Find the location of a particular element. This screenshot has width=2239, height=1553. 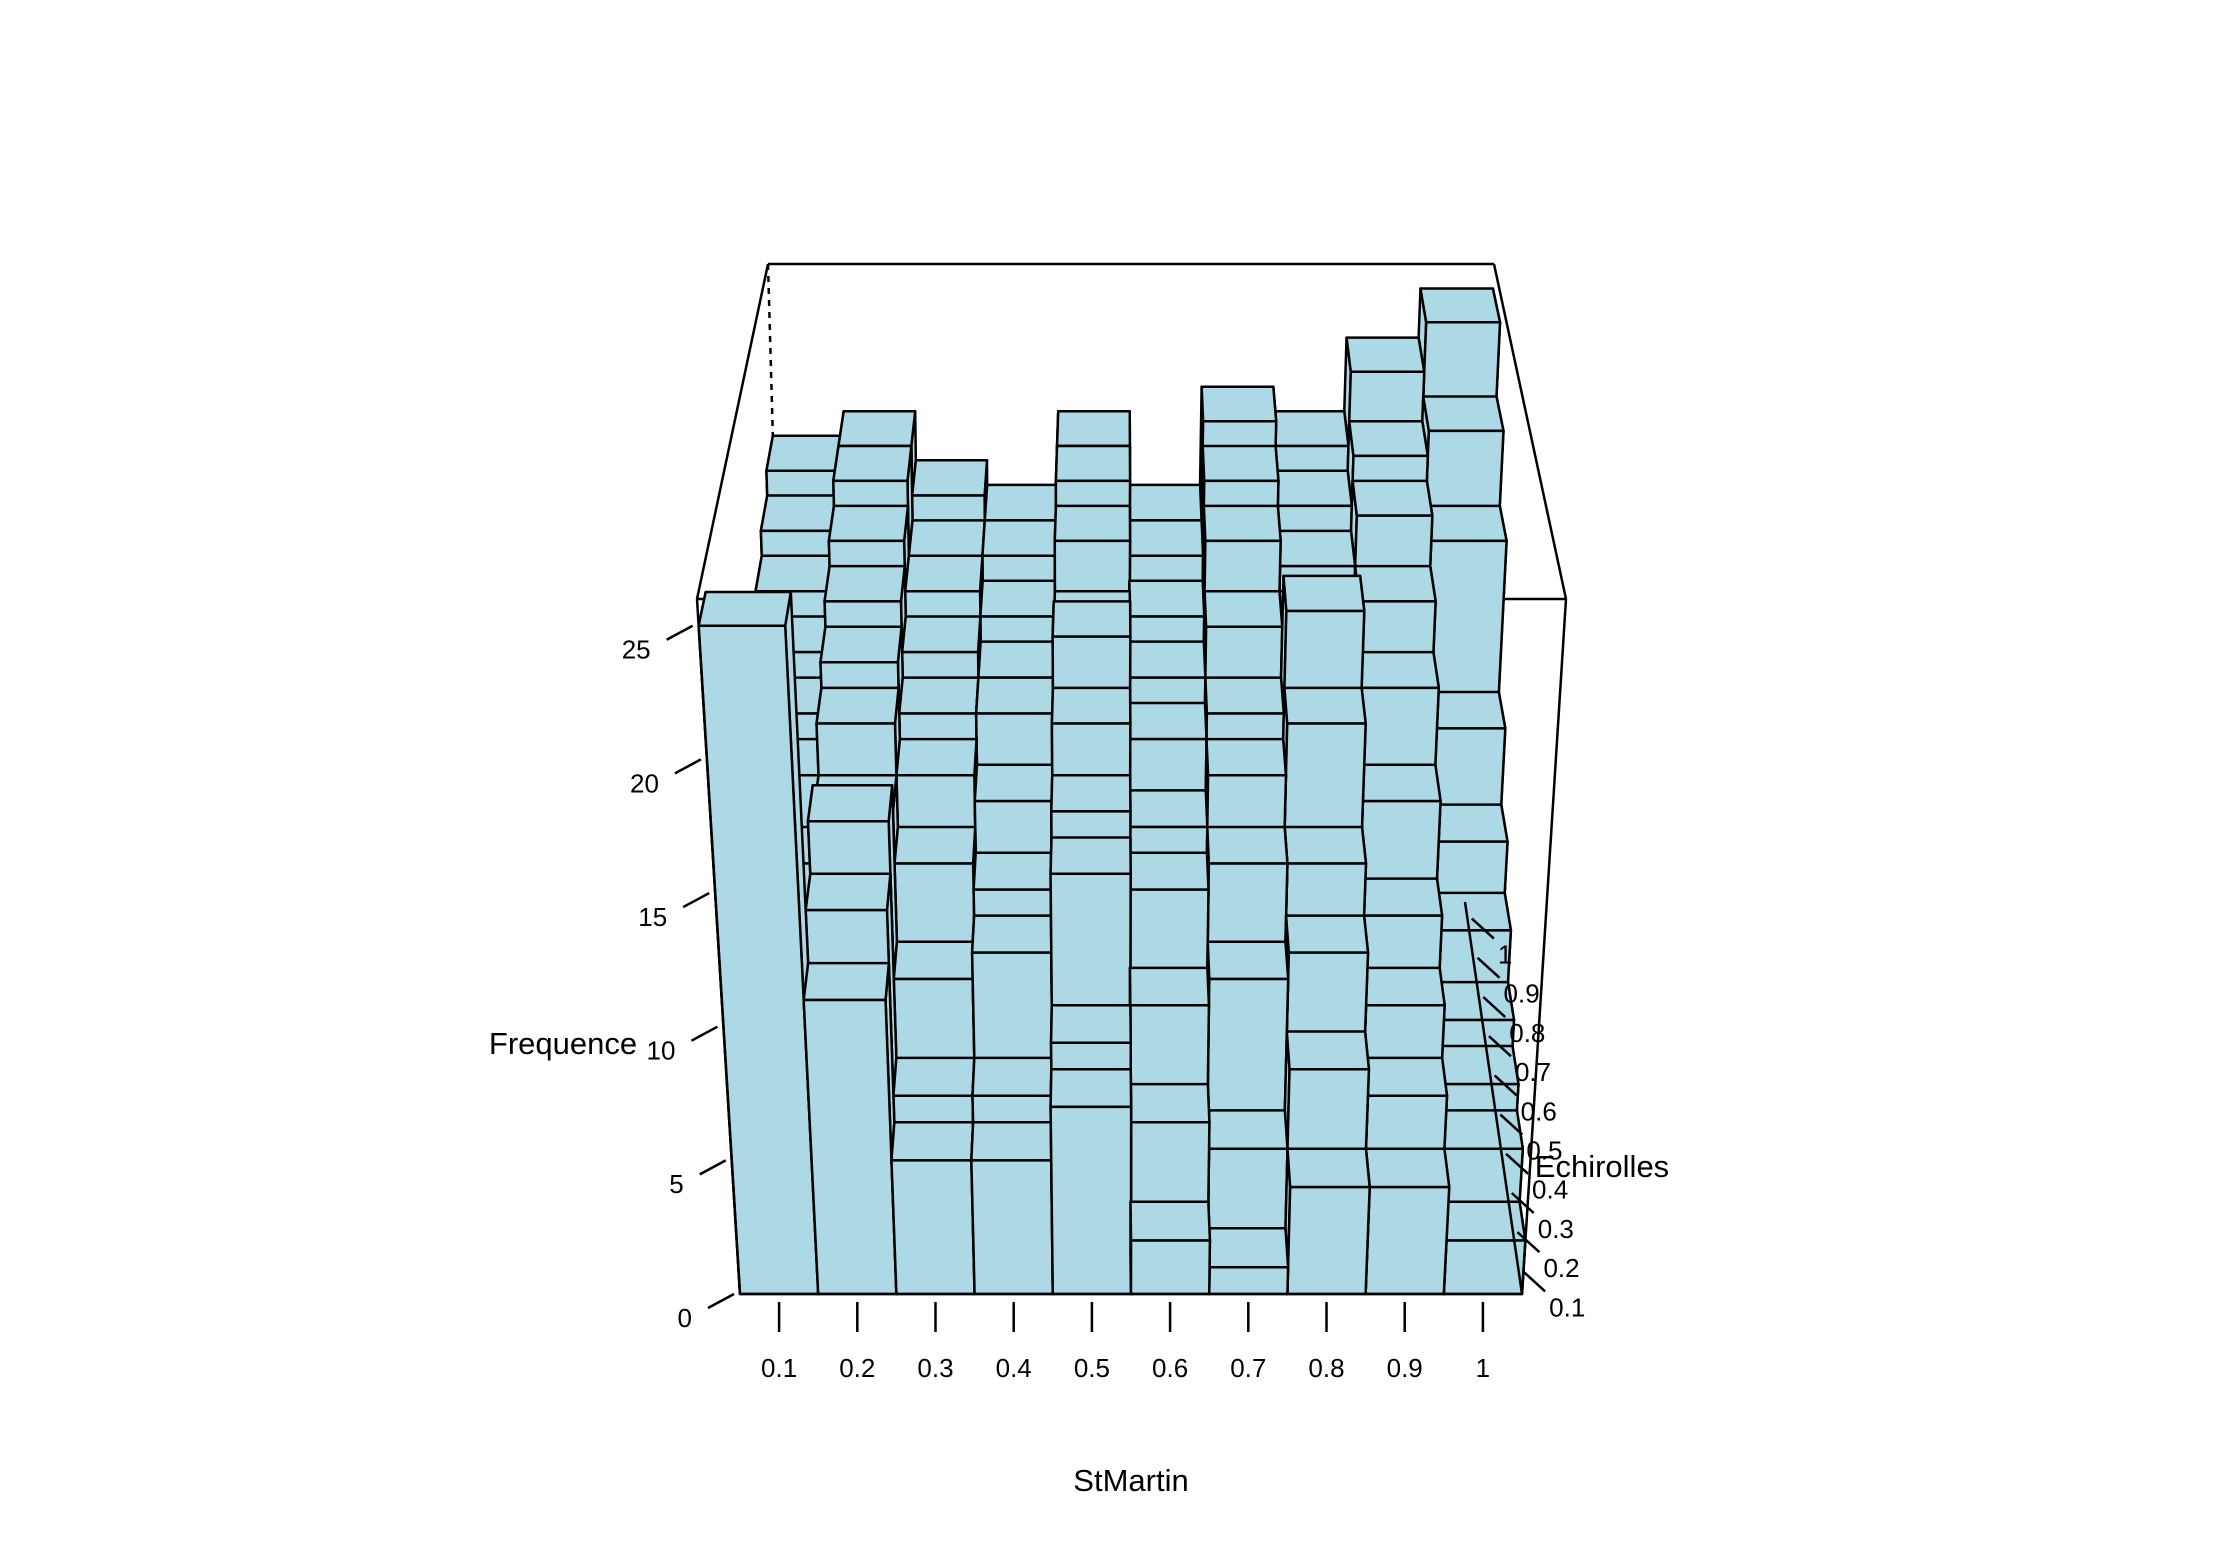

y-tick-label: 1 is located at coordinates (1505, 954).